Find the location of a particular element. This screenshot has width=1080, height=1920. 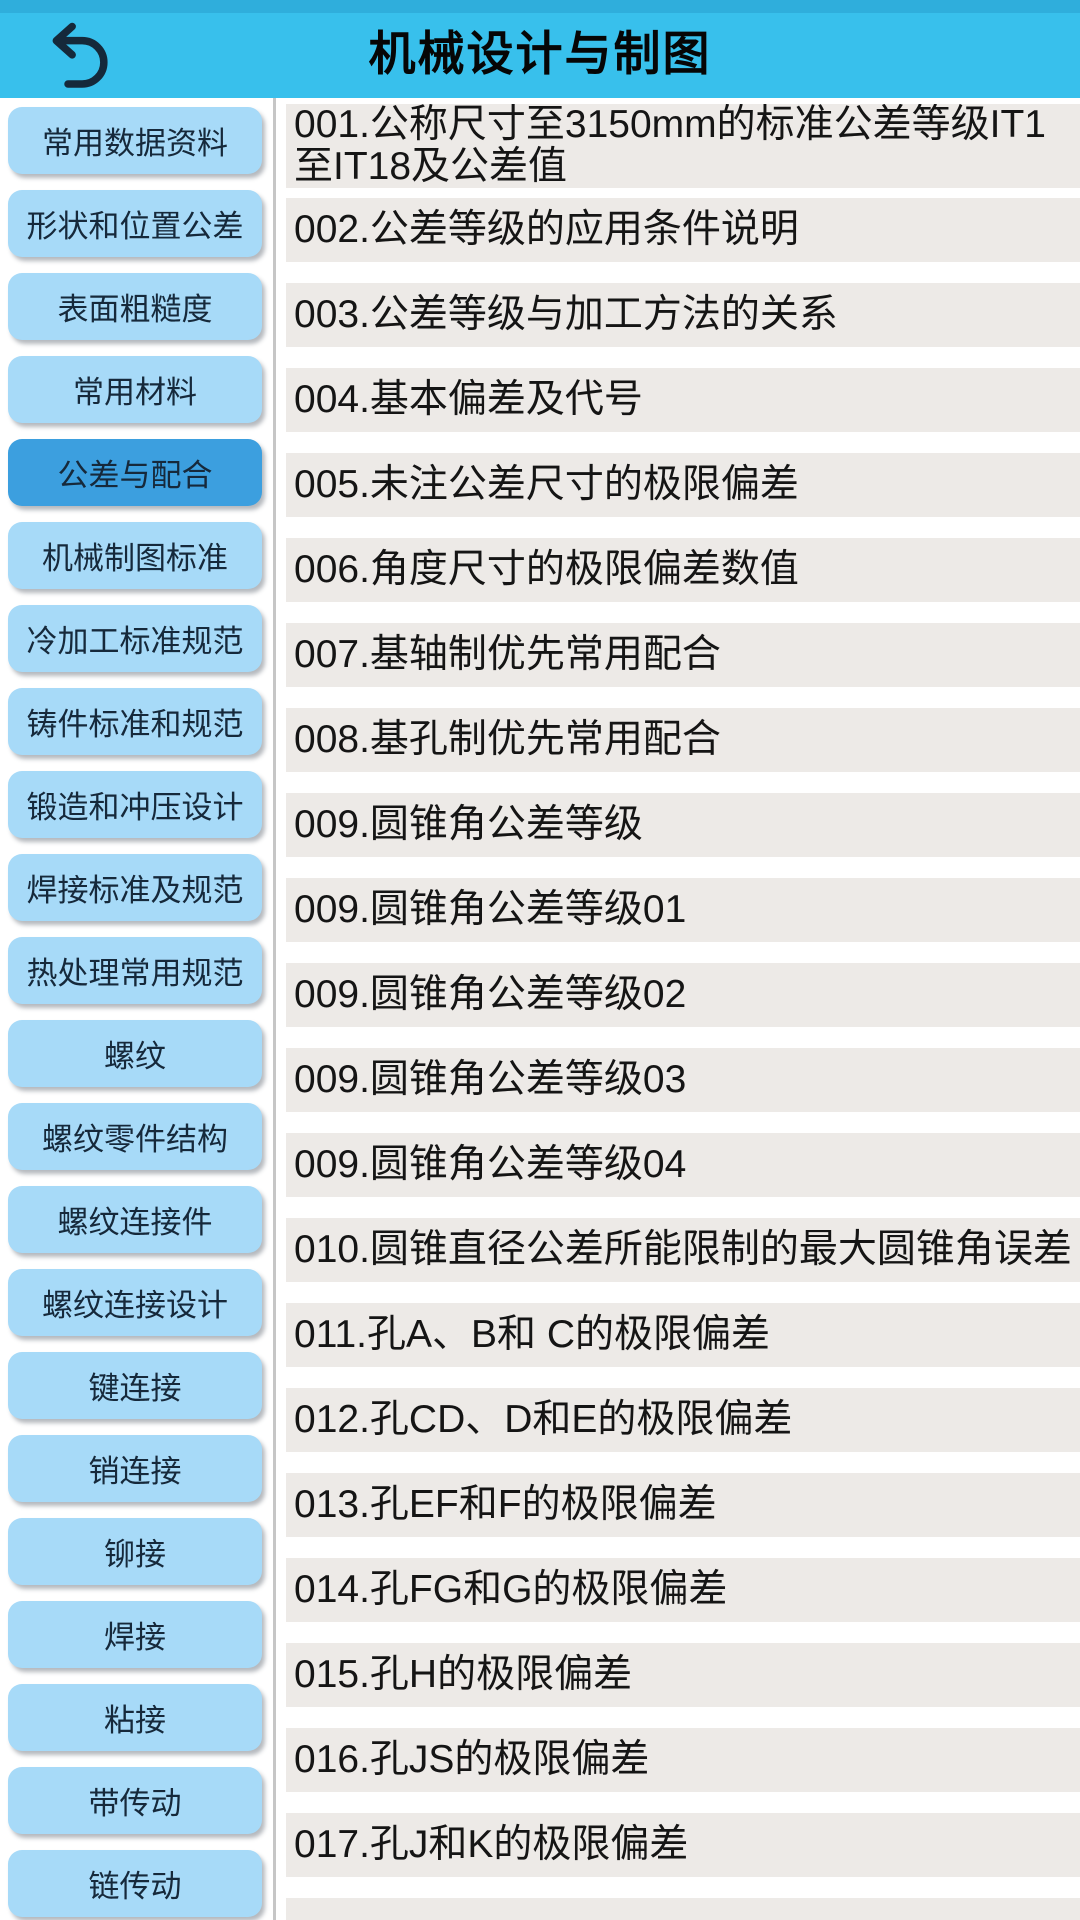

list-item-label: 007.基轴制优先常用配合 is located at coordinates (507, 654).